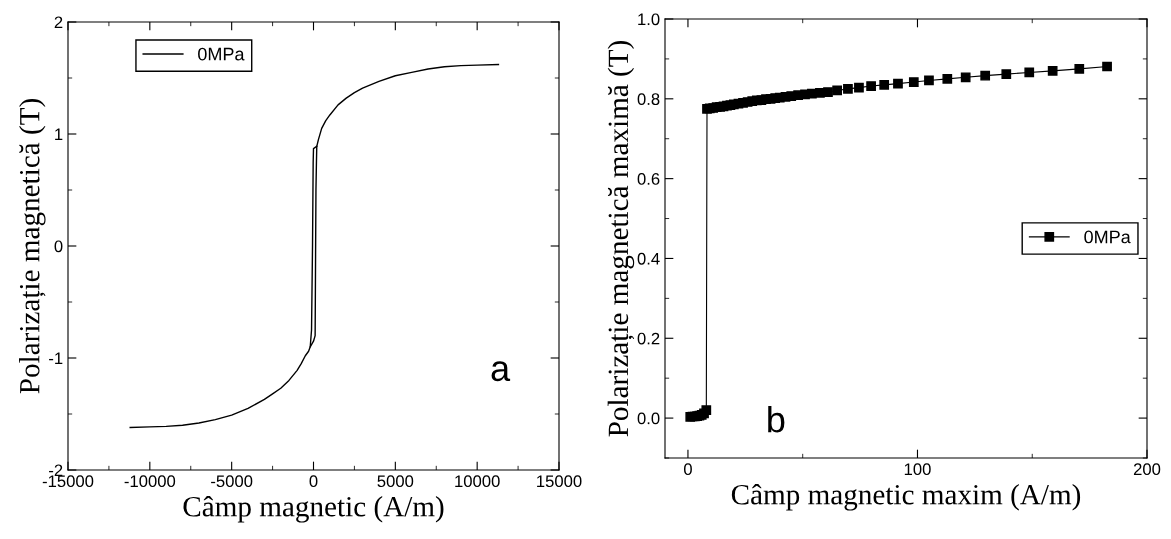 This screenshot has height=539, width=1171. I want to click on x-tick-label: 10000, so click(477, 481).